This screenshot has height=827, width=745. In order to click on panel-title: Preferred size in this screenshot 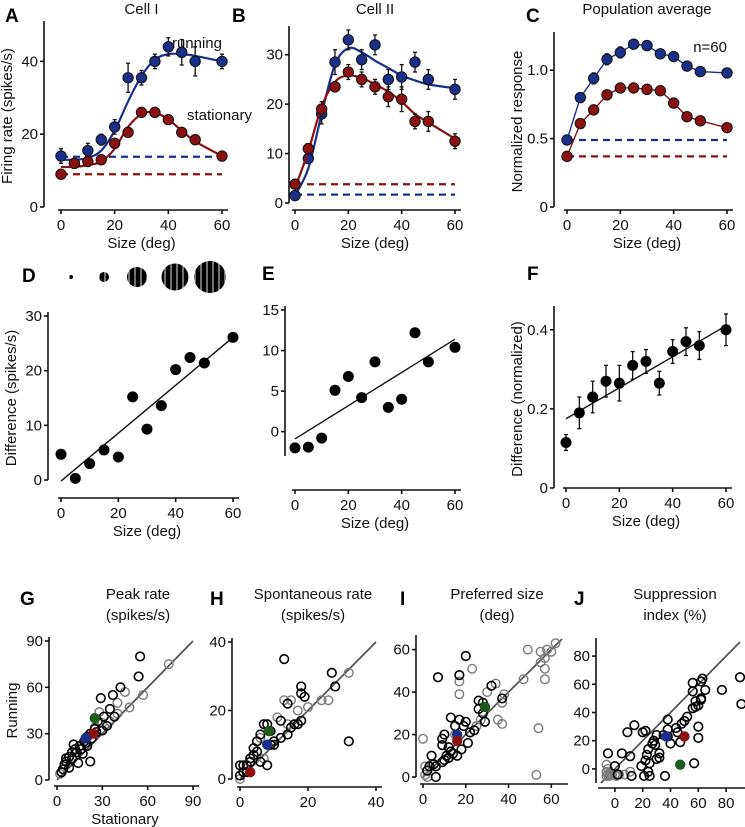, I will do `click(496, 594)`.